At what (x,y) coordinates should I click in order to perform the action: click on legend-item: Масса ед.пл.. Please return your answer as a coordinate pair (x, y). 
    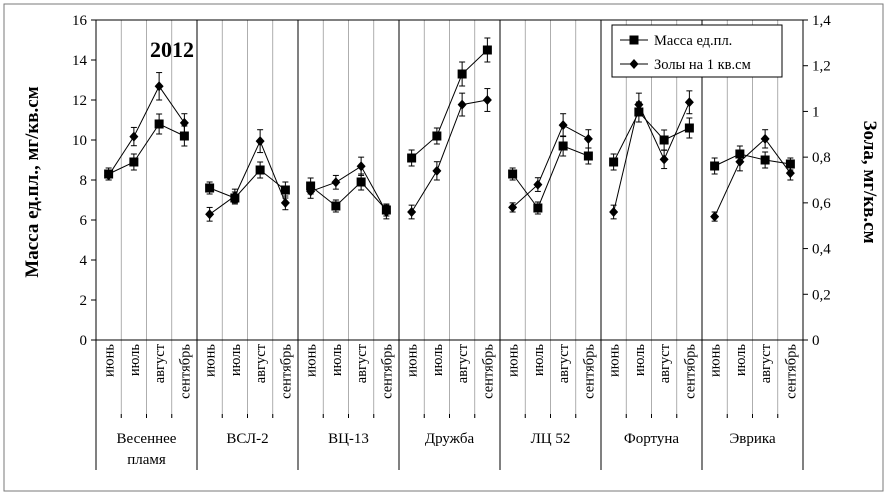
    Looking at the image, I should click on (676, 41).